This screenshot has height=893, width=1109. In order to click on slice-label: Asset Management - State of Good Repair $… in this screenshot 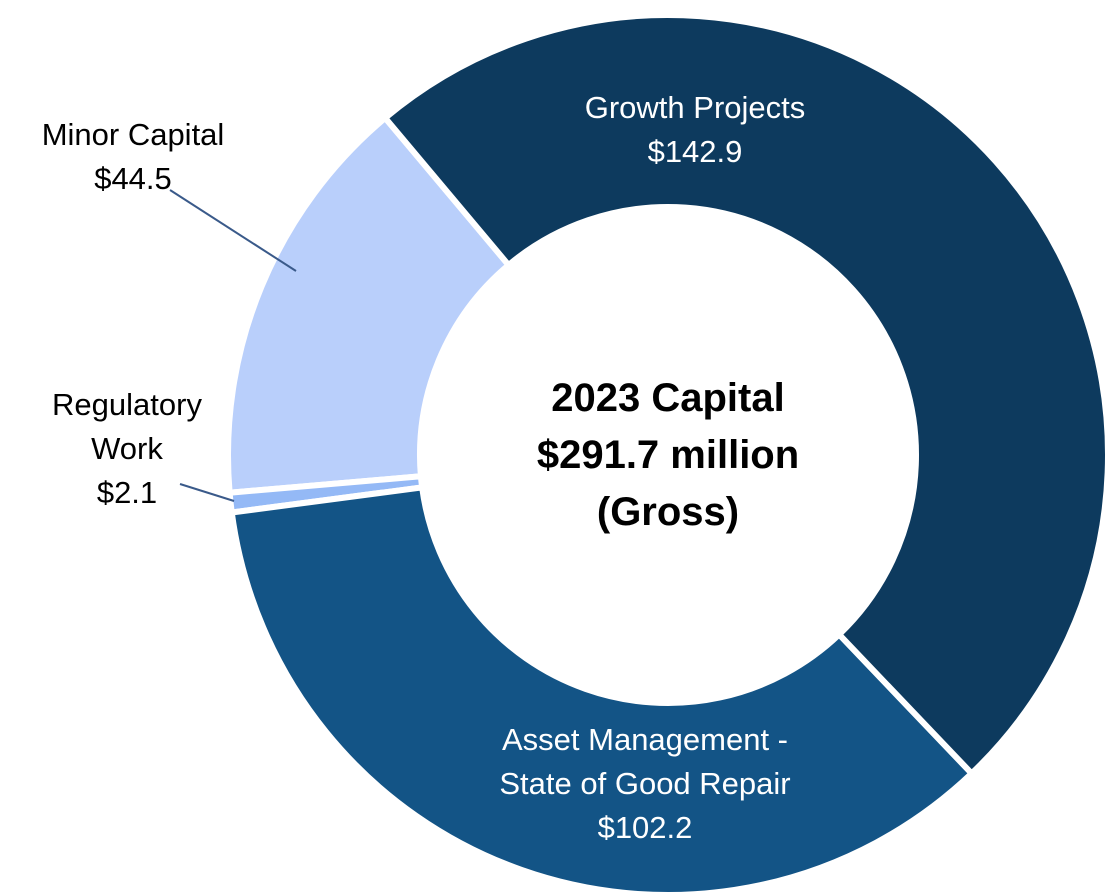, I will do `click(645, 784)`.